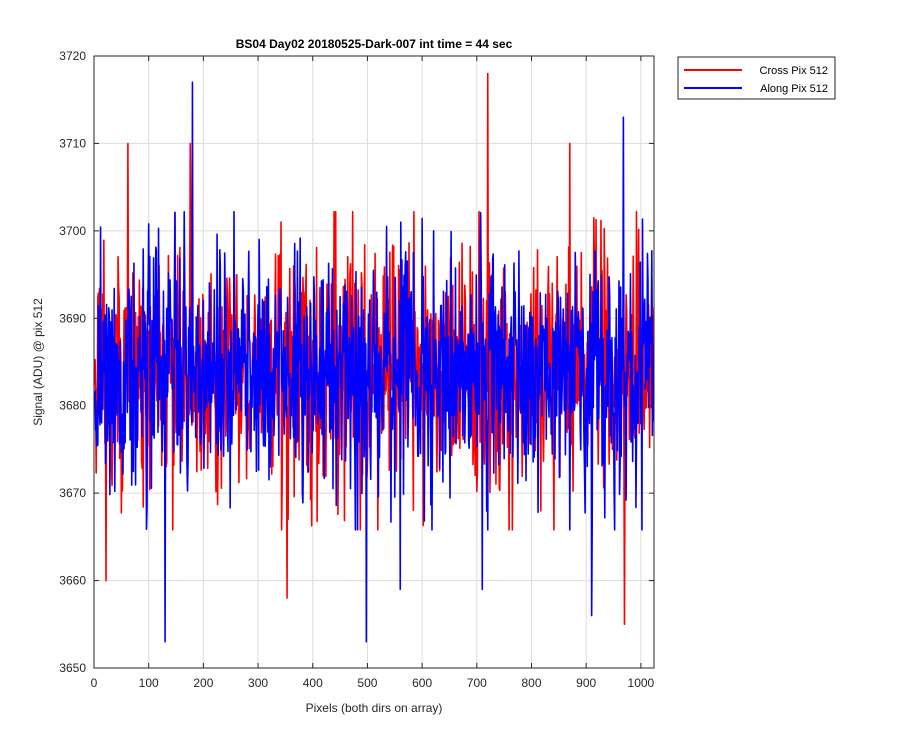  I want to click on y-tick-label: 3670, so click(72, 493).